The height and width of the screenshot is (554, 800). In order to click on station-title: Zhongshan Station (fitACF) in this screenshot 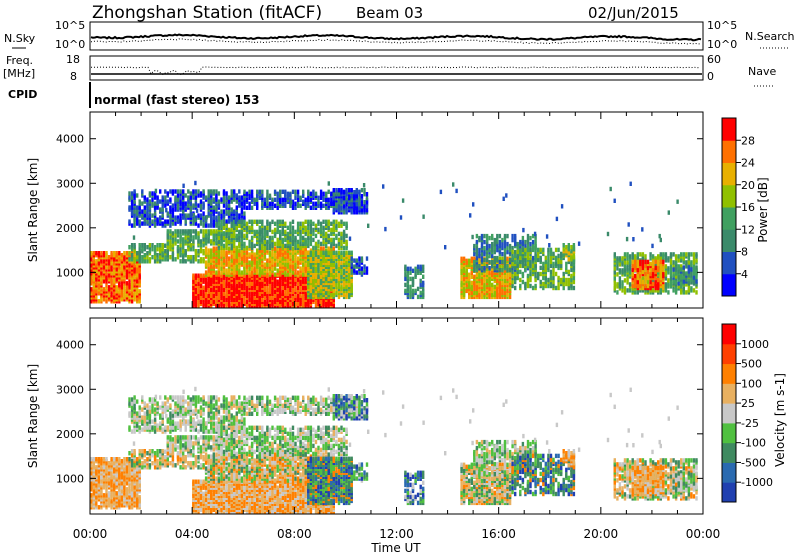, I will do `click(207, 13)`.